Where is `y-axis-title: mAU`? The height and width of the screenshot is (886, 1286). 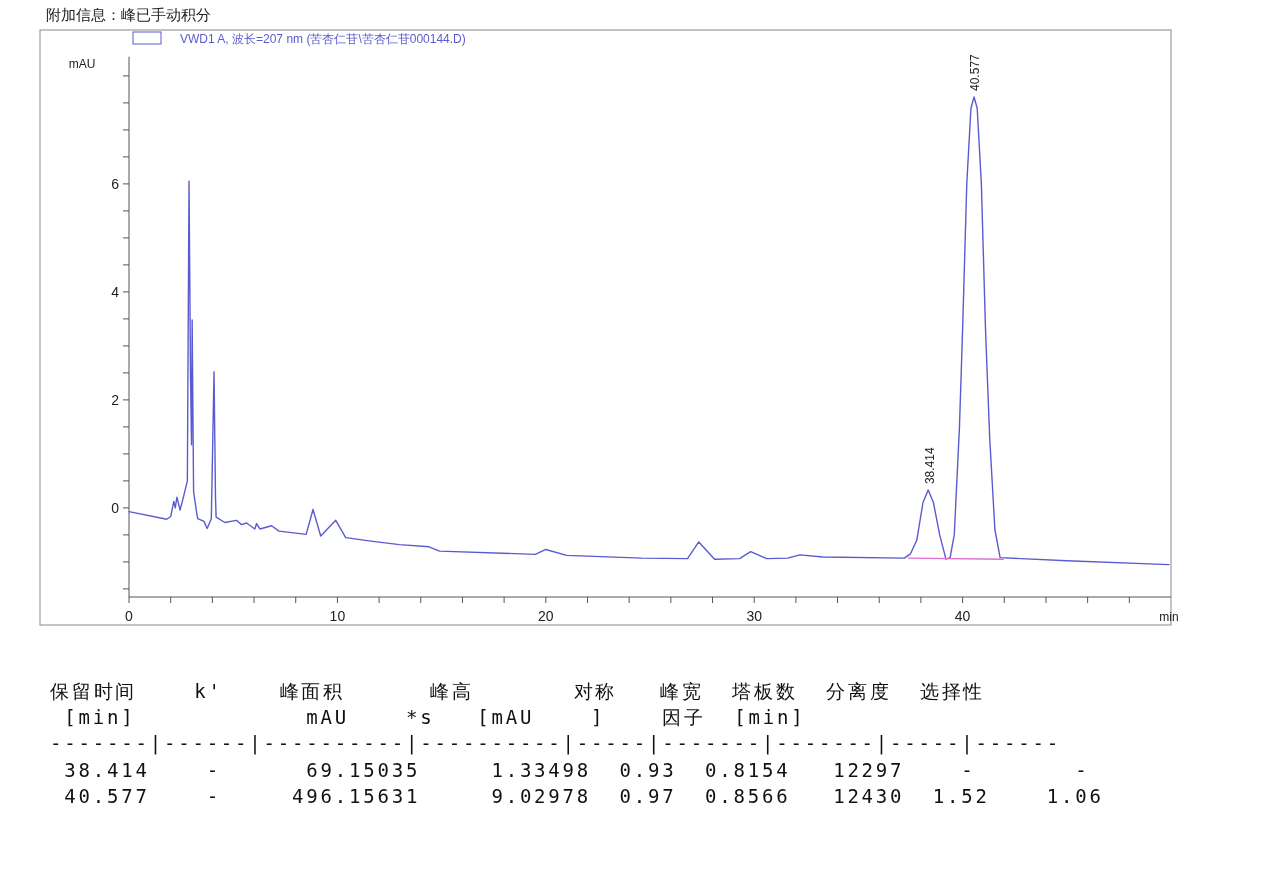
y-axis-title: mAU is located at coordinates (82, 64).